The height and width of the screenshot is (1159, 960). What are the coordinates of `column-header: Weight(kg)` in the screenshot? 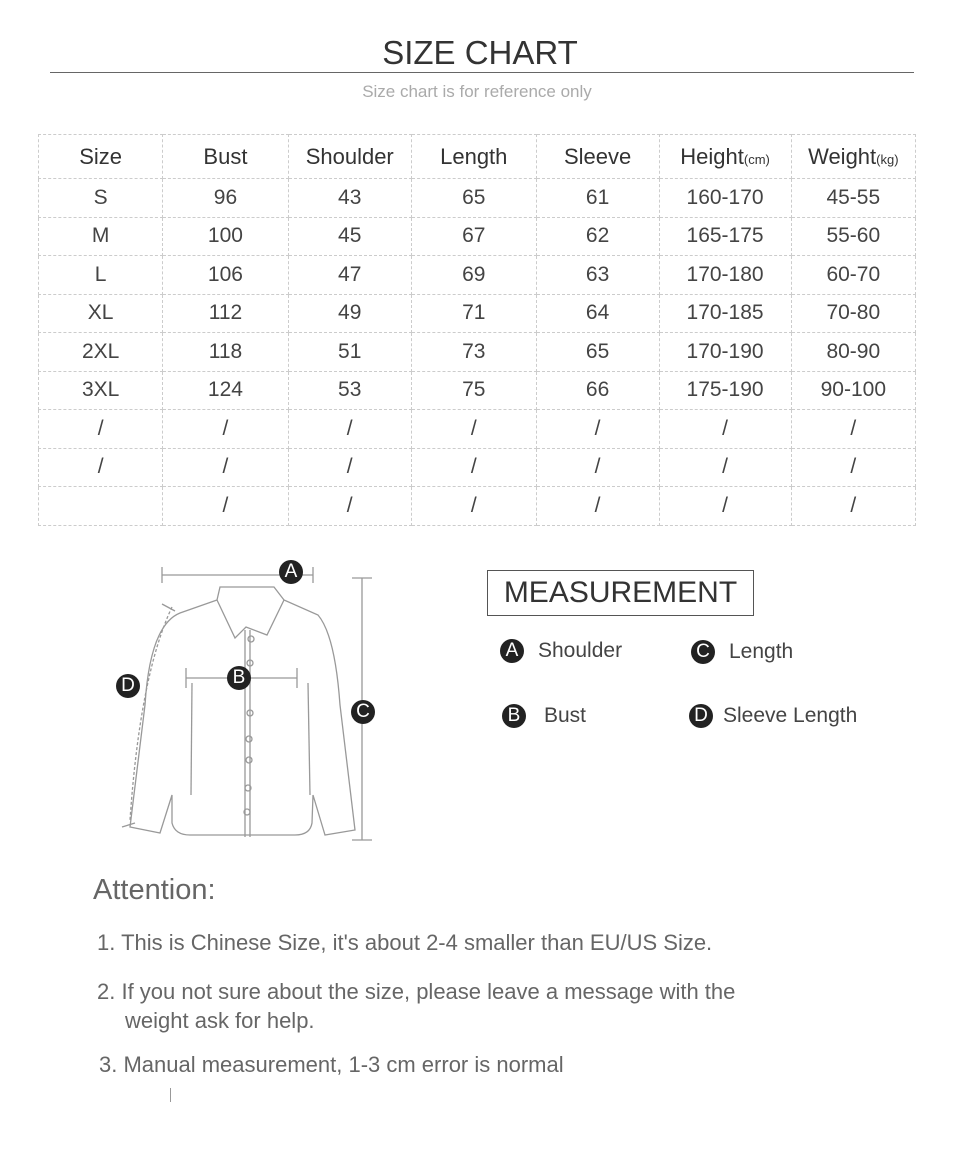 It's located at (853, 156).